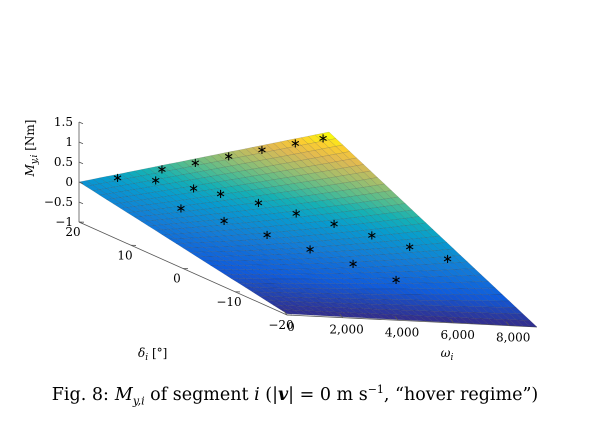 The image size is (590, 427). I want to click on x-tick-label: 4,000, so click(402, 332).